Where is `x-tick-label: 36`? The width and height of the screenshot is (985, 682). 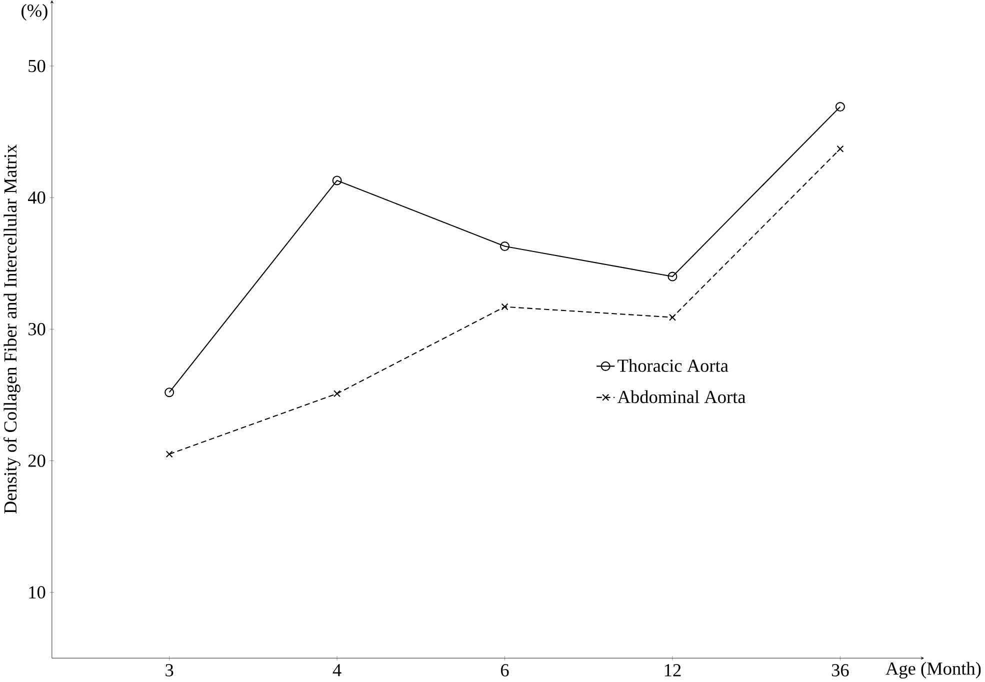
x-tick-label: 36 is located at coordinates (840, 670).